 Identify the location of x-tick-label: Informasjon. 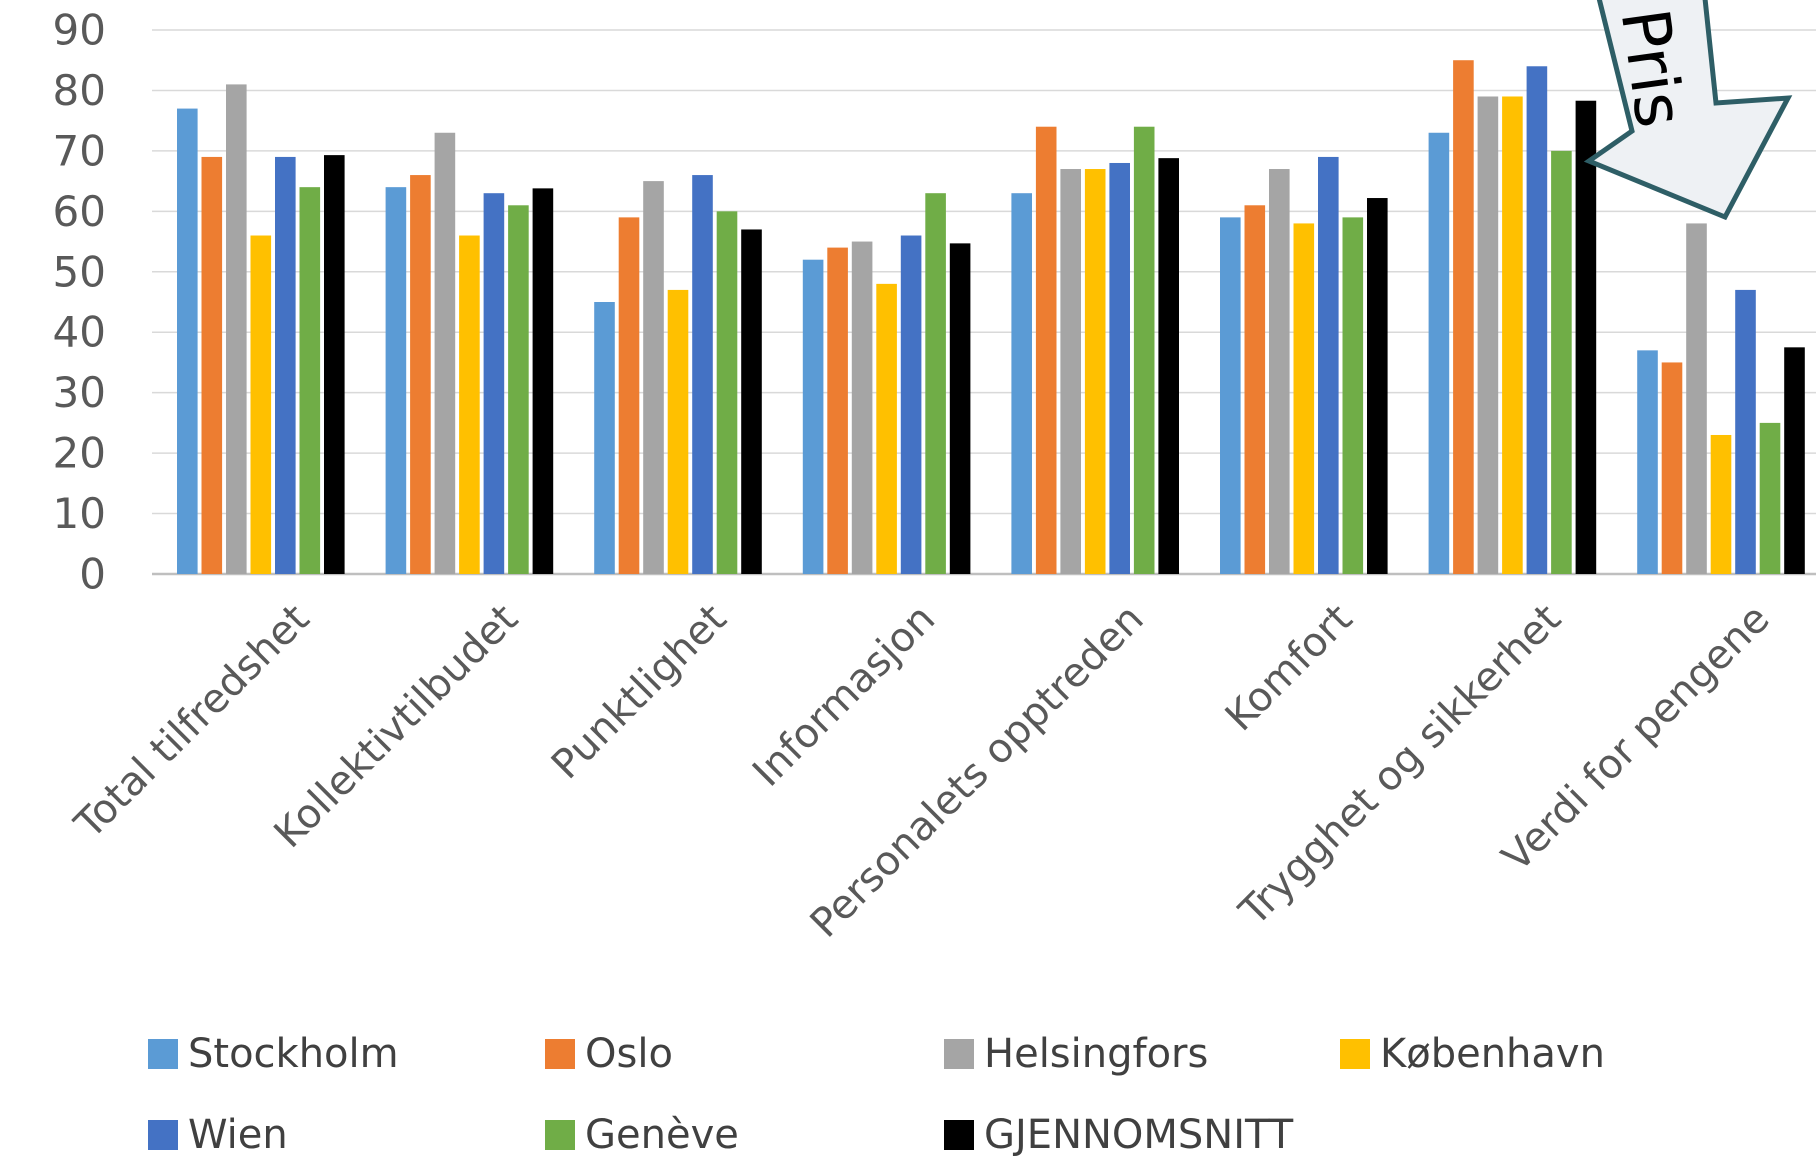
(844, 696).